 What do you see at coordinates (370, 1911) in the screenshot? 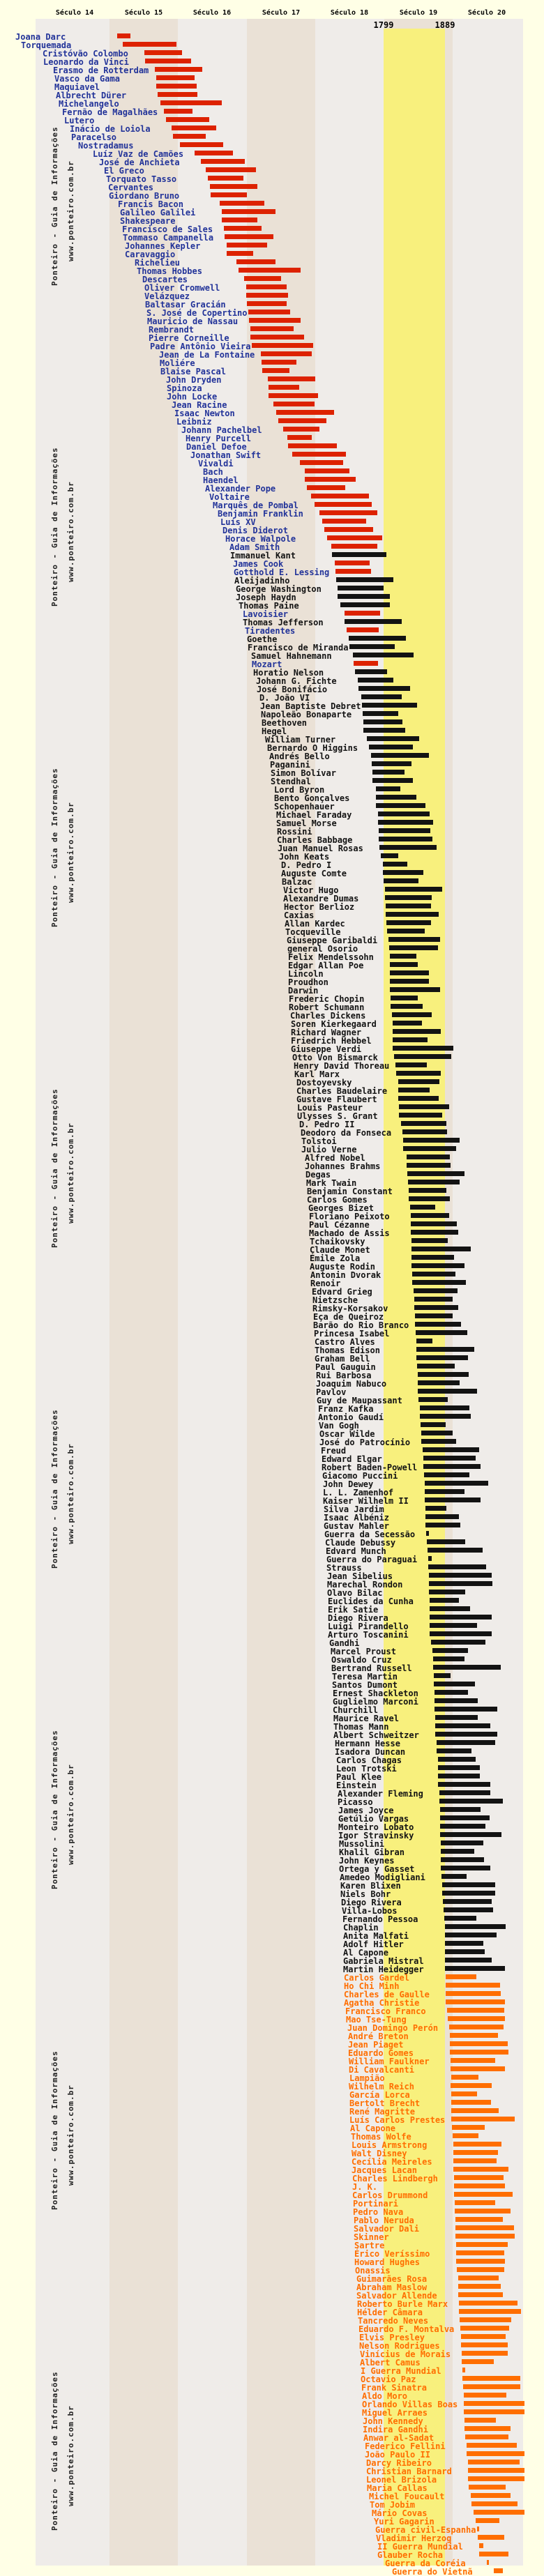
I see `person-label: Villa-Lobos` at bounding box center [370, 1911].